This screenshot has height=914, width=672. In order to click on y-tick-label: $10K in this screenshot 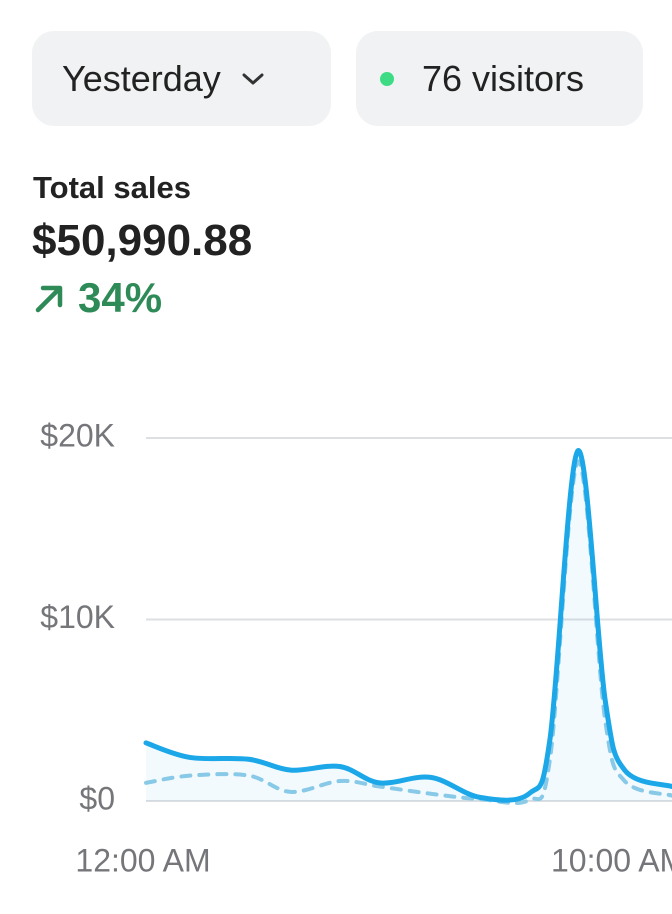, I will do `click(77, 617)`.